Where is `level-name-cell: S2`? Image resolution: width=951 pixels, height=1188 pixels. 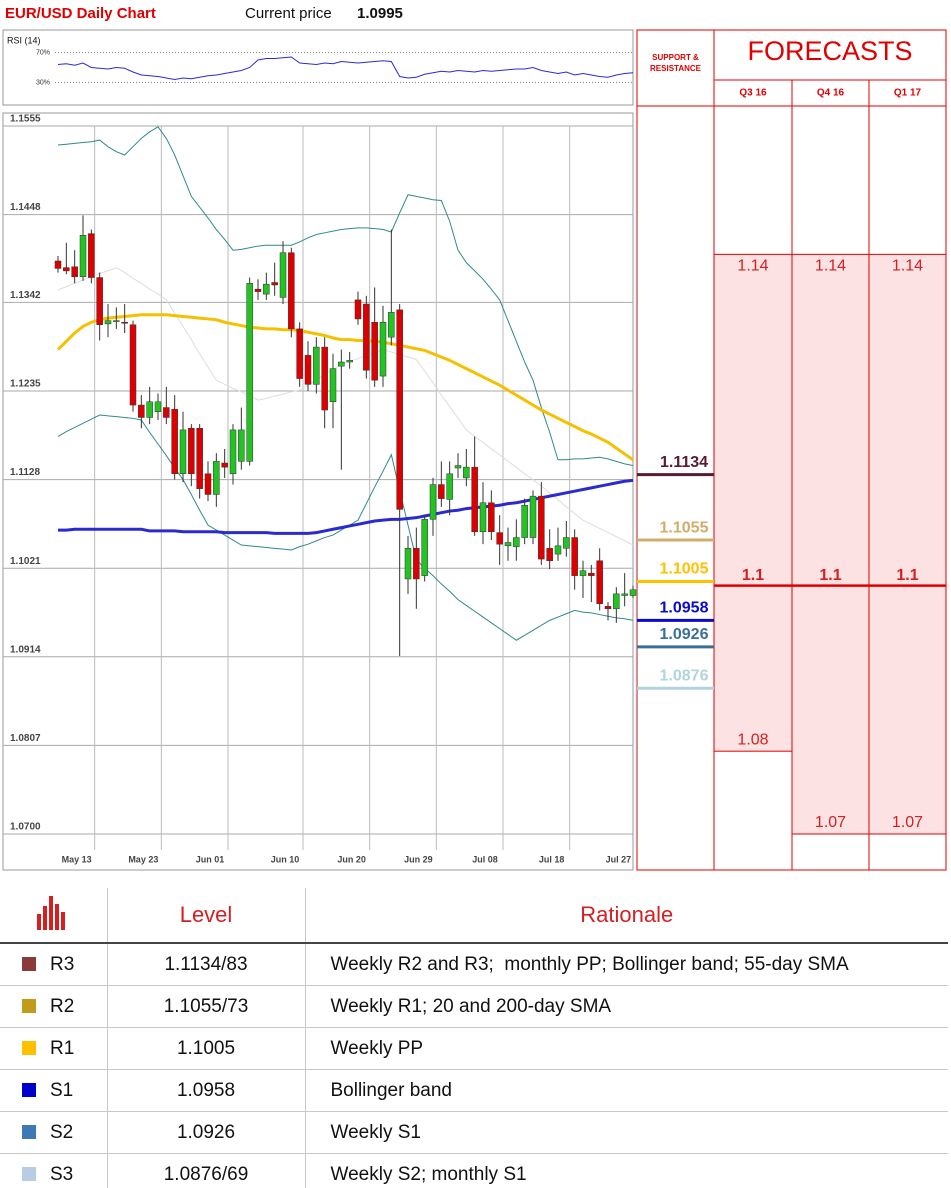
level-name-cell: S2 is located at coordinates (53, 1132).